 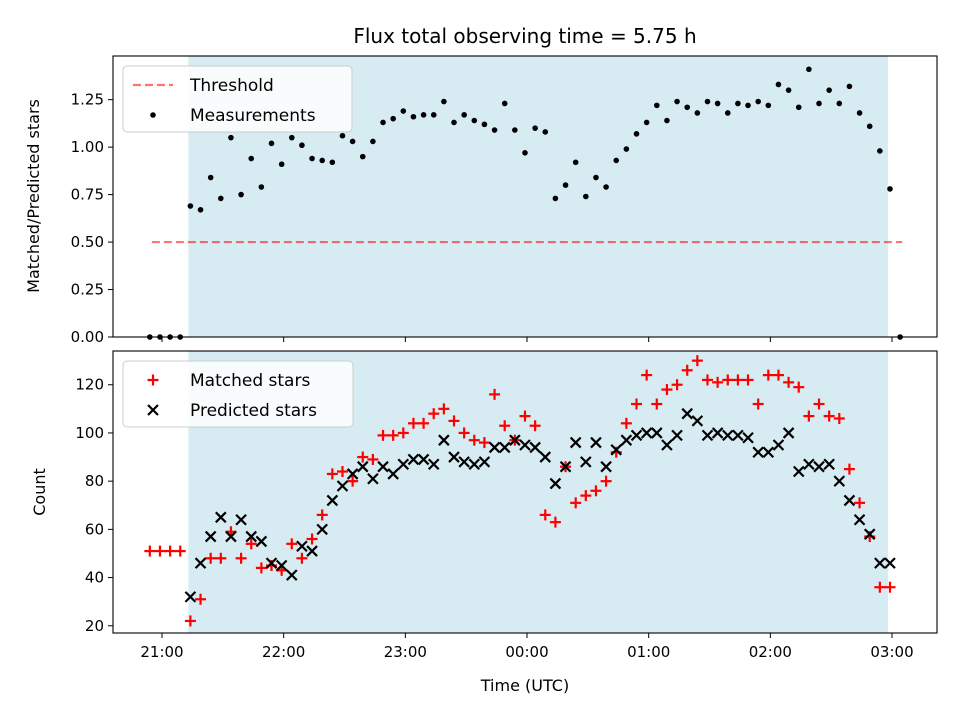 What do you see at coordinates (87, 337) in the screenshot?
I see `y-tick-label: 0.00` at bounding box center [87, 337].